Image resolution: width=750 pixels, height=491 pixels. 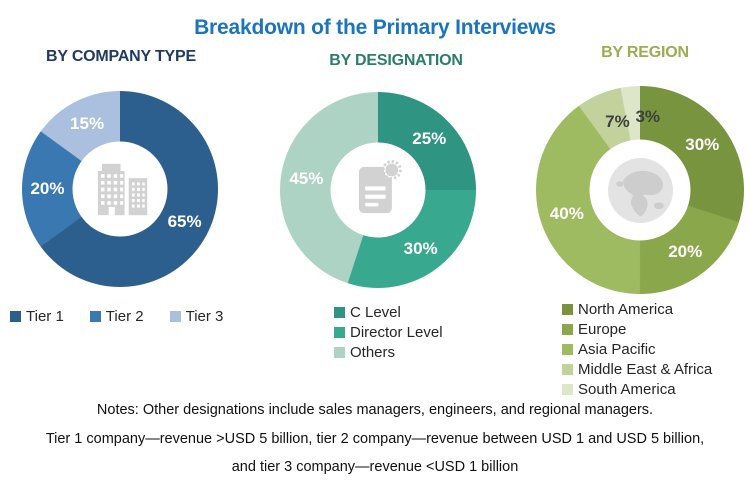 I want to click on legend-item: Director Level, so click(x=388, y=332).